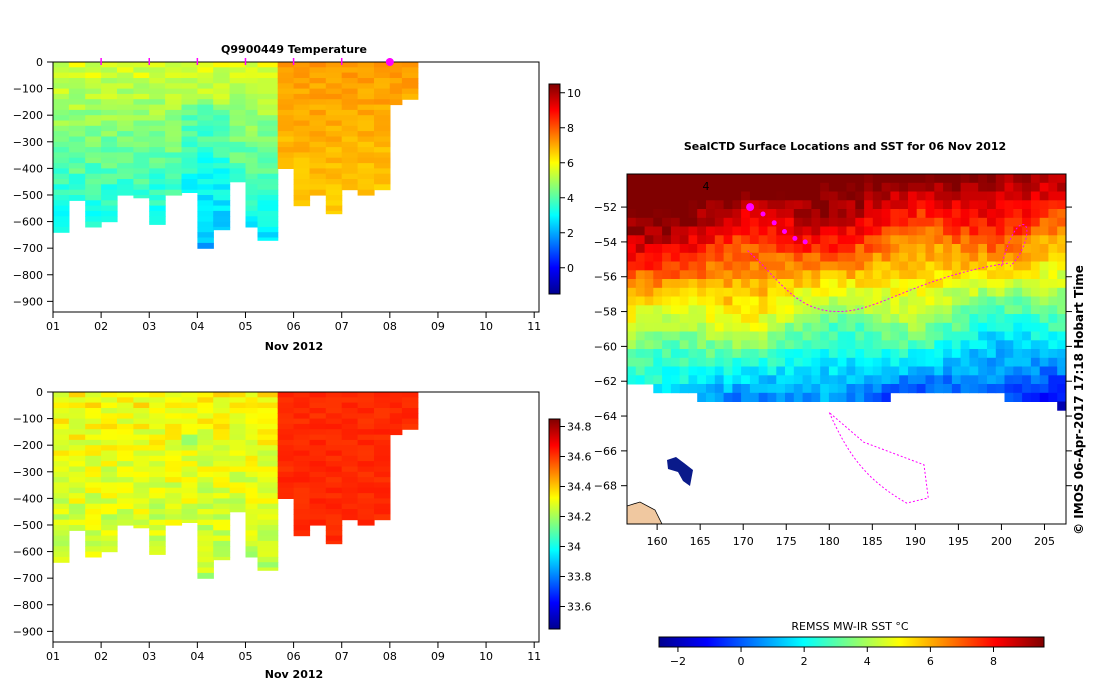 This screenshot has width=1099, height=700. I want to click on lat-tick-label: −60, so click(605, 346).